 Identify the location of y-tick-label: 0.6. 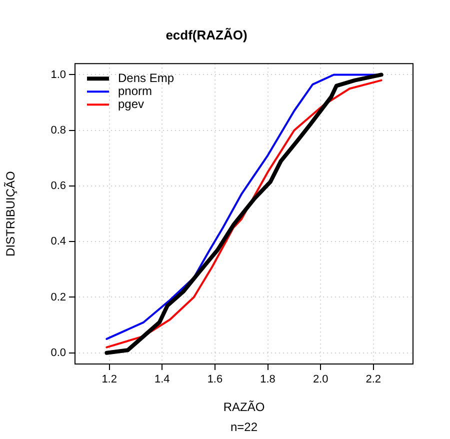
(58, 186).